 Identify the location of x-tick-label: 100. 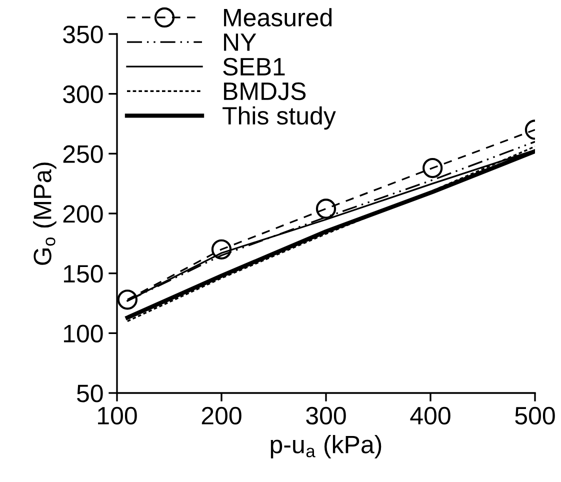
(117, 415).